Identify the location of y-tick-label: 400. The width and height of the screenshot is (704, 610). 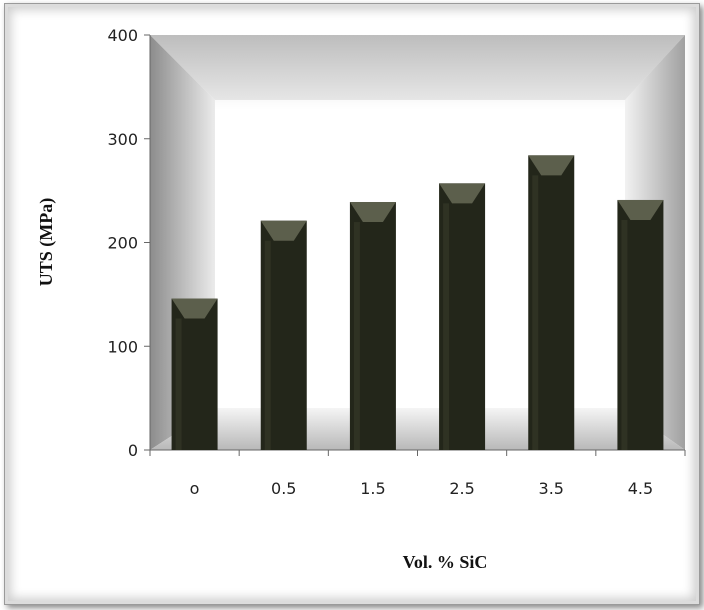
(122, 35).